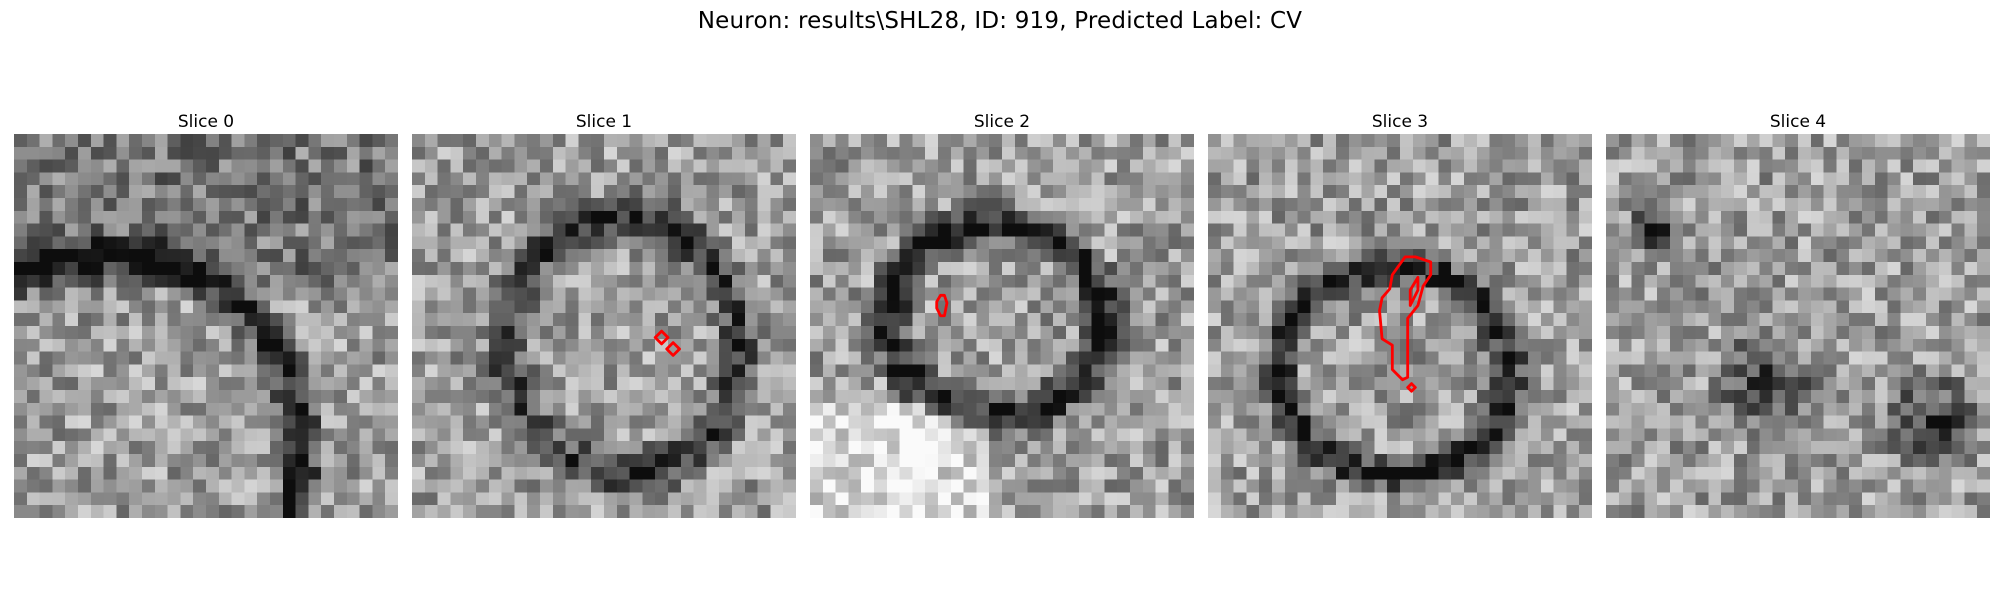  Describe the element at coordinates (942, 305) in the screenshot. I see `contour-oval` at that location.